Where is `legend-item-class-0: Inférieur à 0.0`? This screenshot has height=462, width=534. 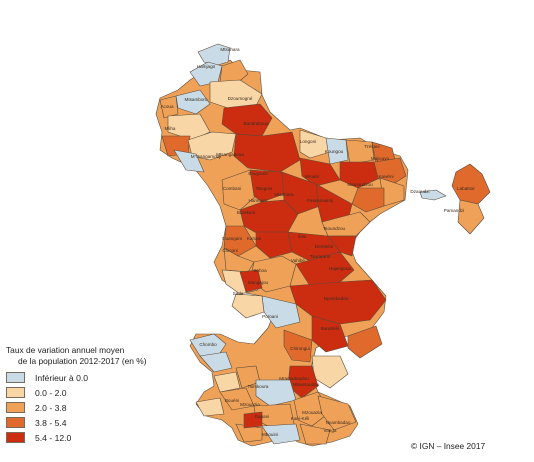
legend-item-class-0: Inférieur à 0.0 is located at coordinates (91, 377).